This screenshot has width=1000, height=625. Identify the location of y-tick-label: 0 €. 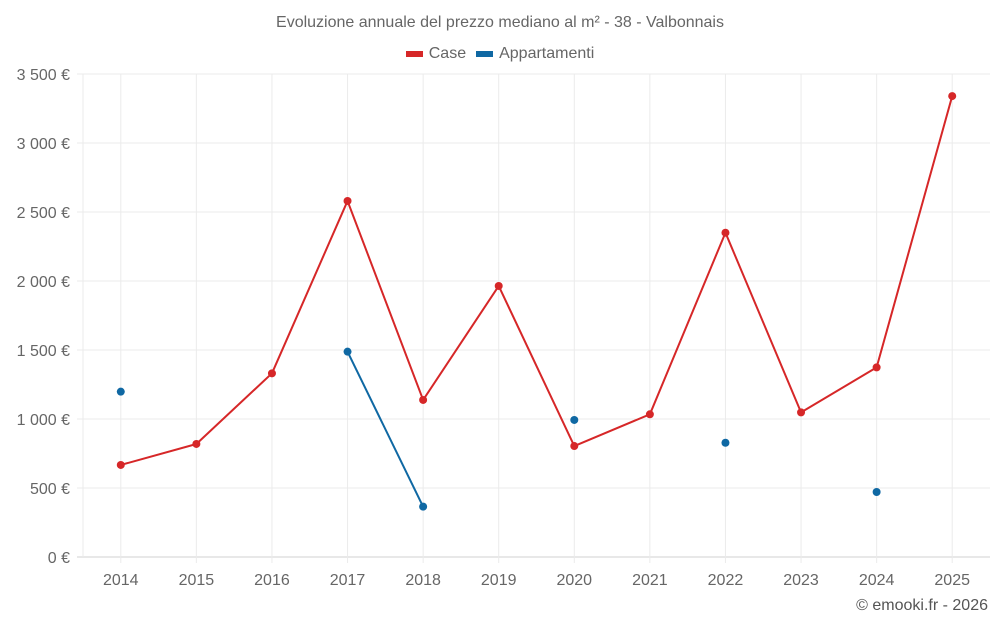
(59, 558).